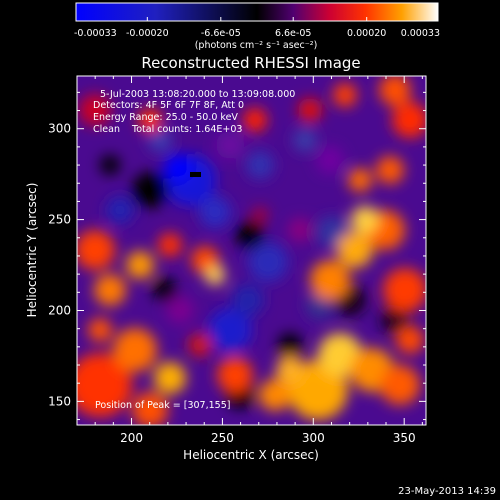  I want to click on chart-title: Reconstructed RHESSI Image, so click(250, 63).